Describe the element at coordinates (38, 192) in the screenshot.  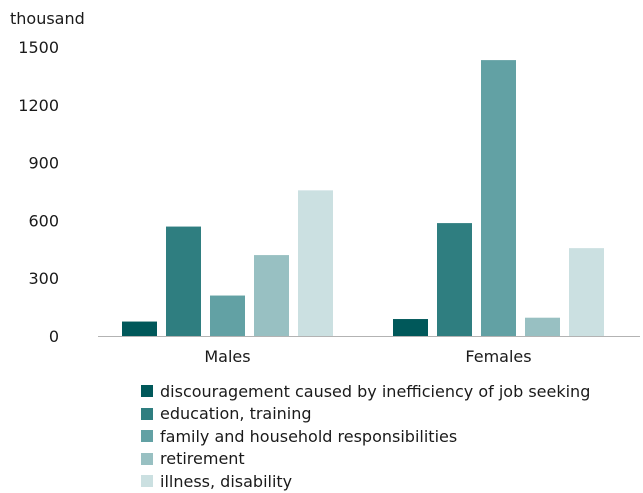
I see `y-axis-ticks: 0 300 600 900 1200 1500` at that location.